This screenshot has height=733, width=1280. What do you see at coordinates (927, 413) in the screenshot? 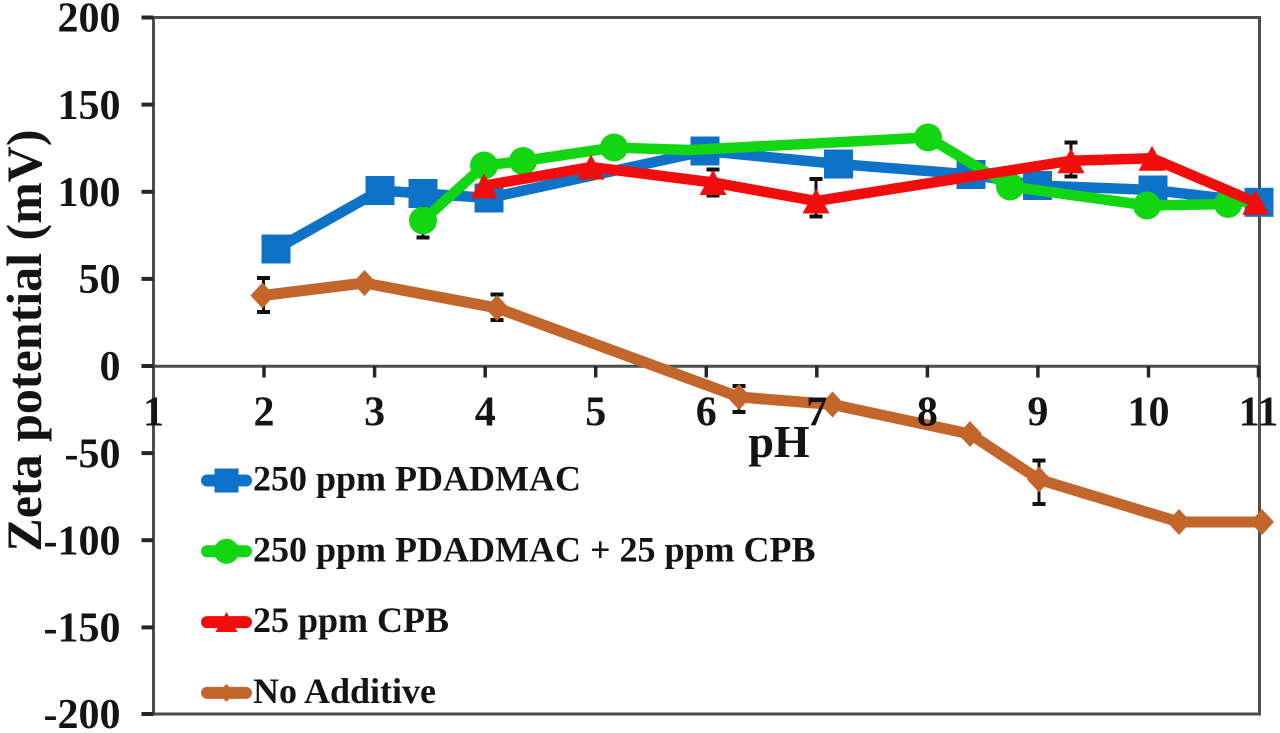
I see `svg-text: 8` at bounding box center [927, 413].